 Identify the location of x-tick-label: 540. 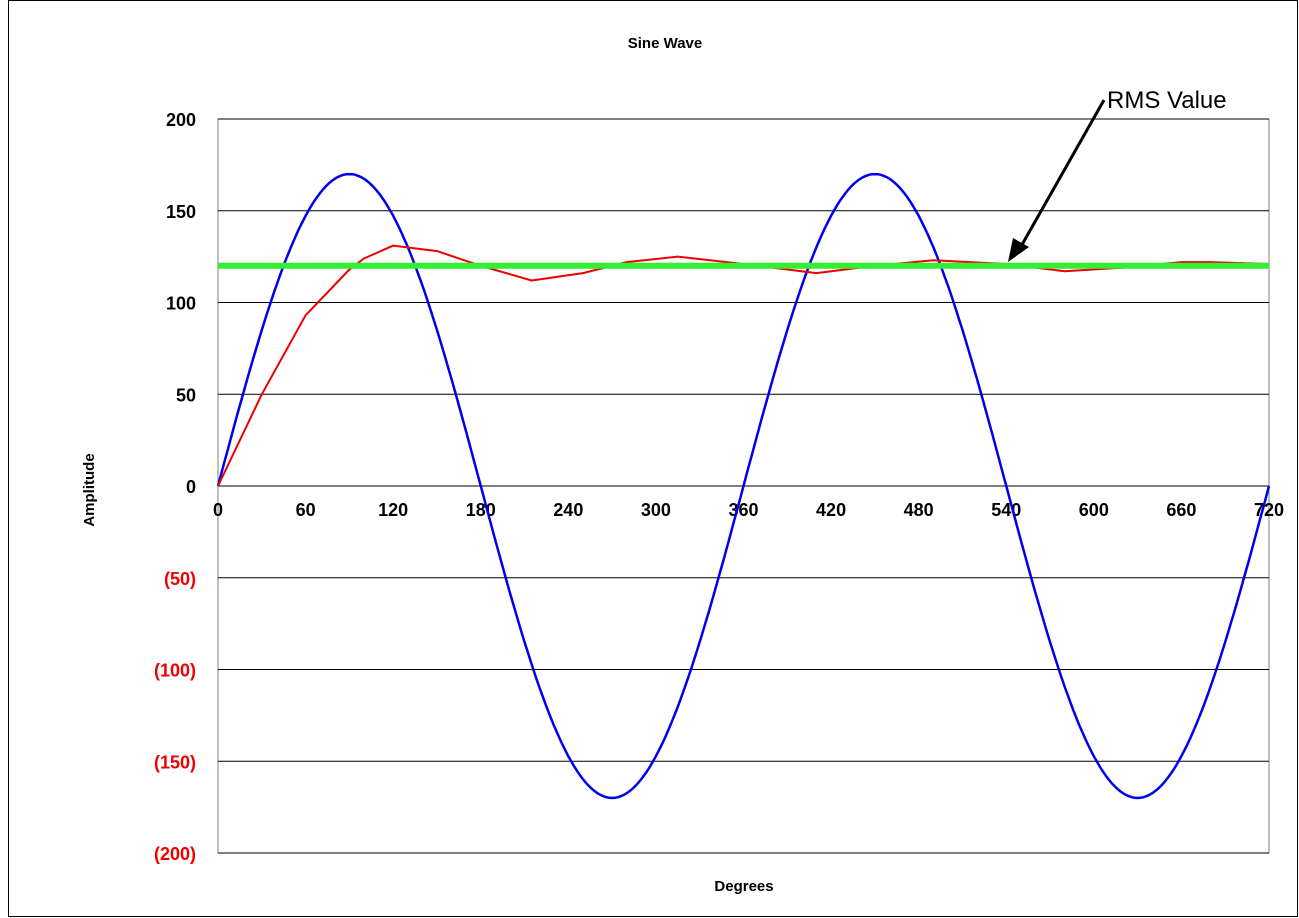
(1006, 510).